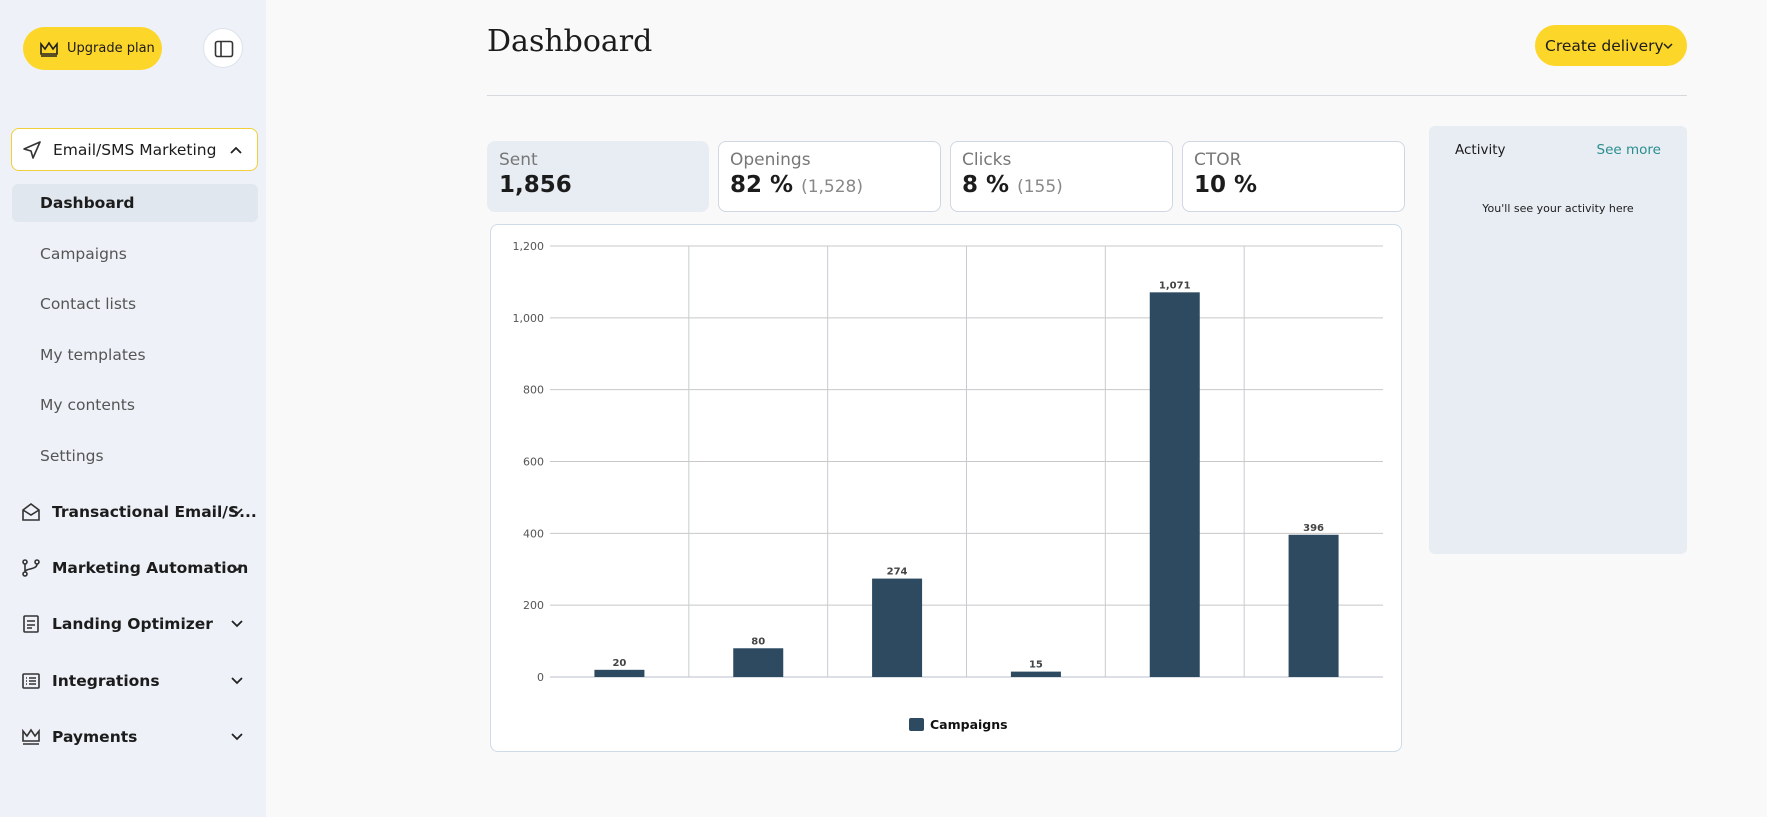  I want to click on stat-card: Clicks 8 % (155), so click(1061, 176).